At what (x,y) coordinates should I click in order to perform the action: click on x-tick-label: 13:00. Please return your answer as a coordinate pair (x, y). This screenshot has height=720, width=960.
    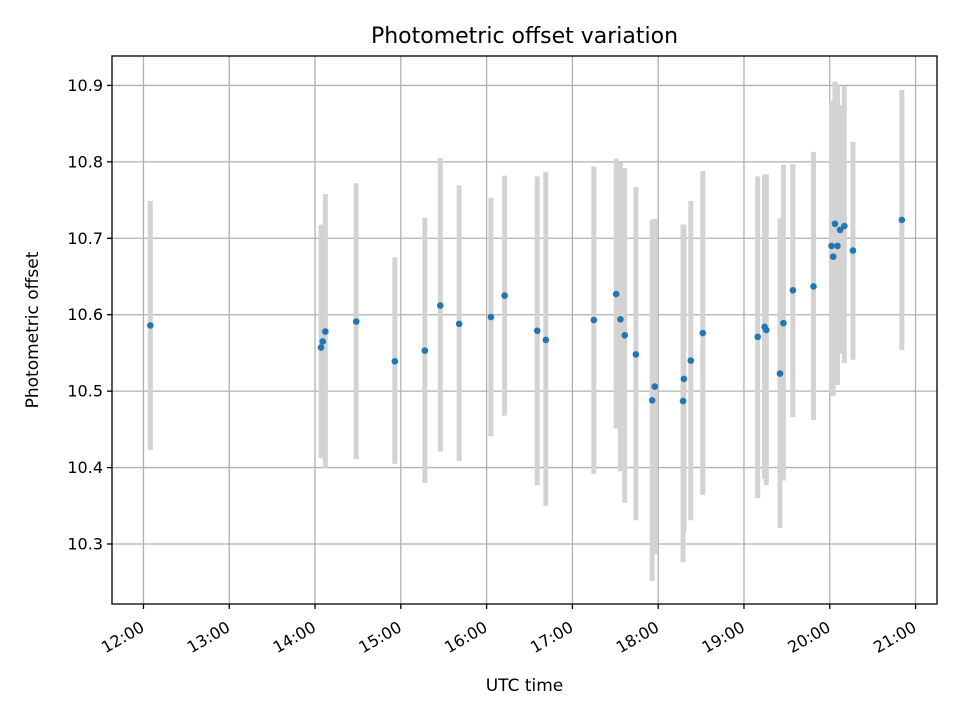
    Looking at the image, I should click on (208, 637).